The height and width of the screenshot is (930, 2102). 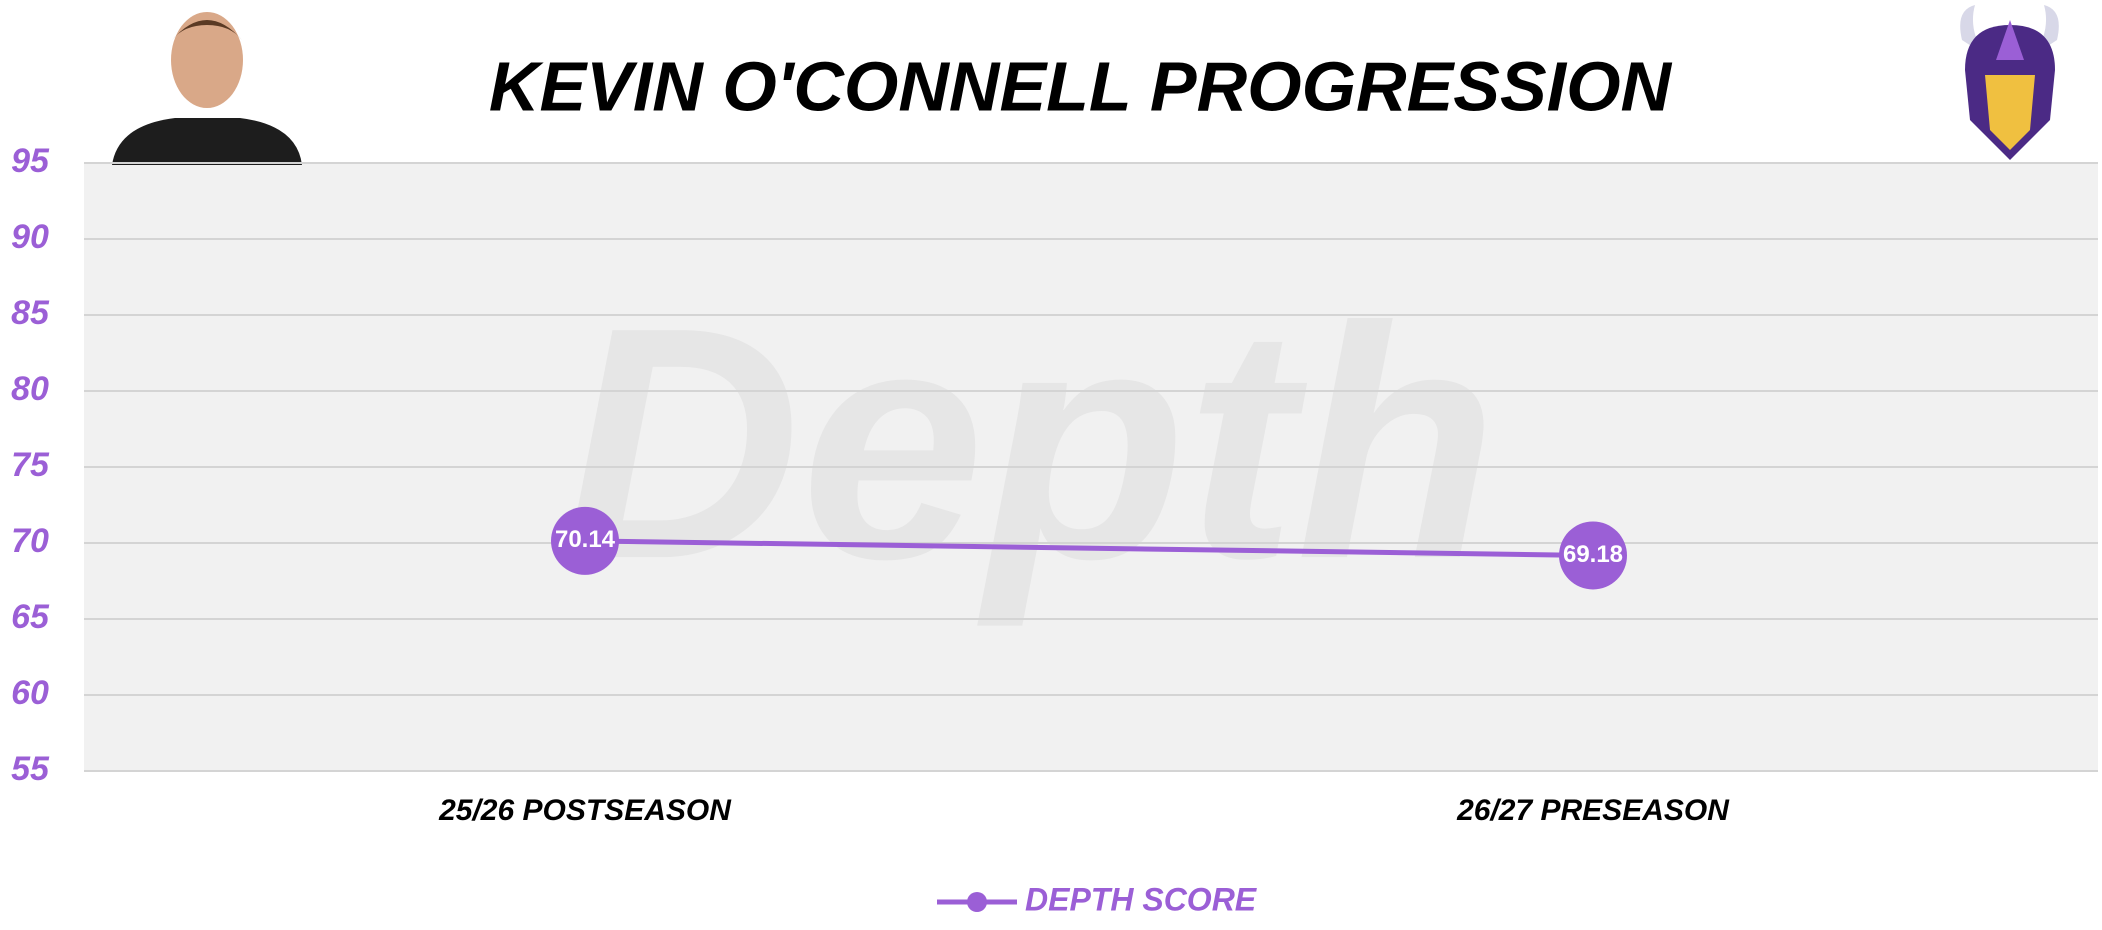 I want to click on y-tick-label: 65, so click(x=30, y=617).